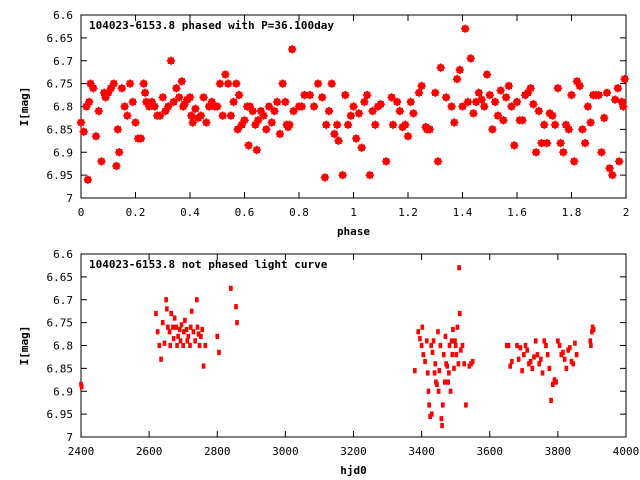 The width and height of the screenshot is (640, 480). Describe the element at coordinates (149, 451) in the screenshot. I see `x-tick-label: 2600` at that location.